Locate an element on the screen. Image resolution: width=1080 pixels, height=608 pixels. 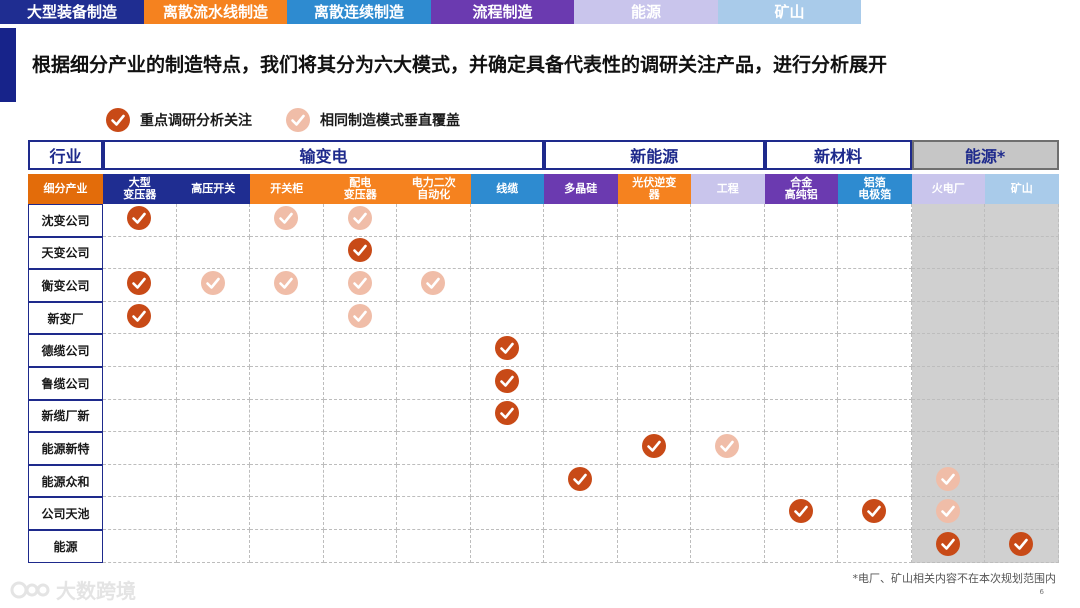
tab-6: 矿山 is located at coordinates (789, 12).